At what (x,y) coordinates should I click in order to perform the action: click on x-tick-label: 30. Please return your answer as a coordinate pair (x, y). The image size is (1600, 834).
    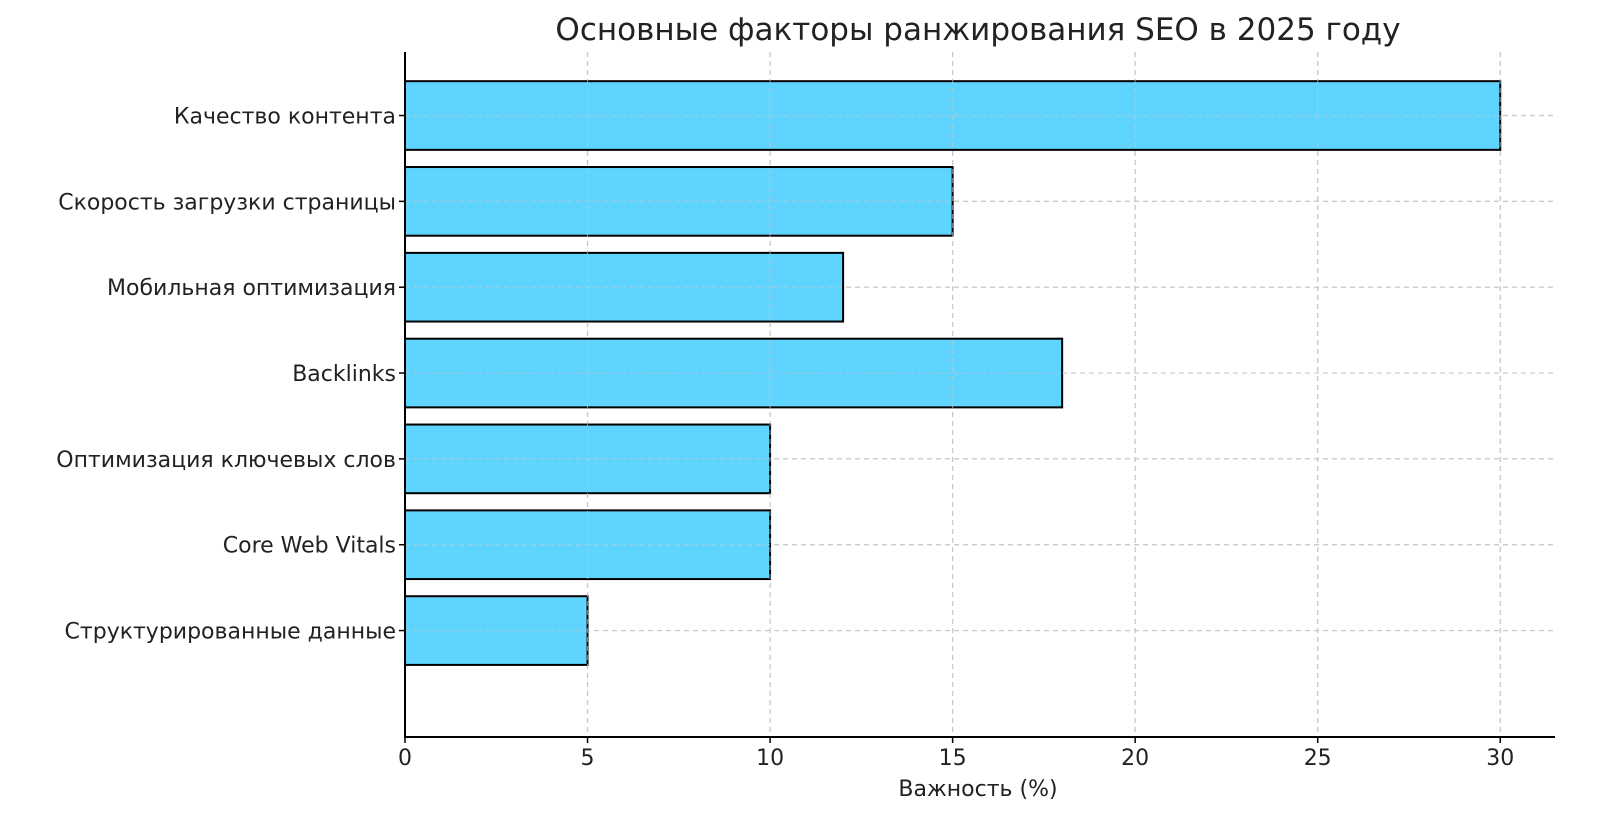
    Looking at the image, I should click on (1500, 758).